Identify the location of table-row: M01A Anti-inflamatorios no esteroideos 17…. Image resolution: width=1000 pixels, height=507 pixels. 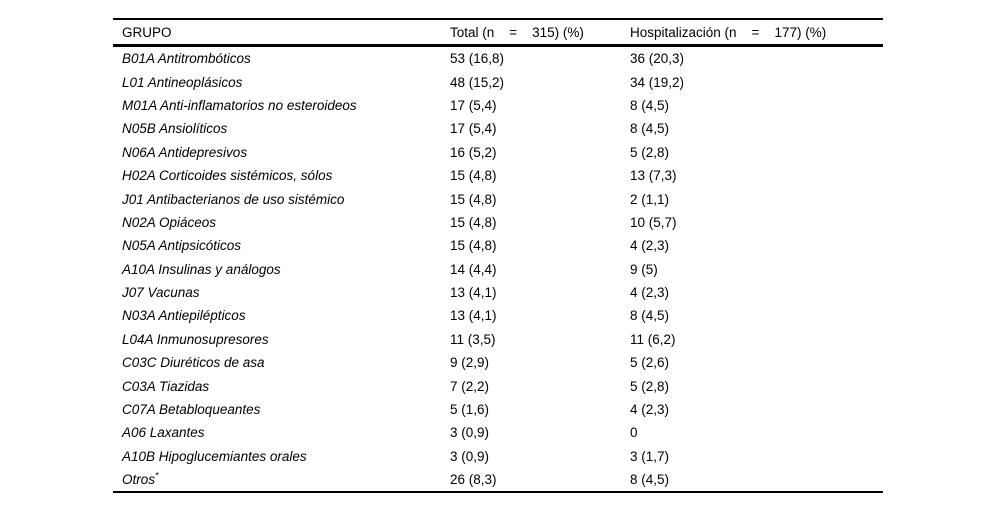
(498, 105).